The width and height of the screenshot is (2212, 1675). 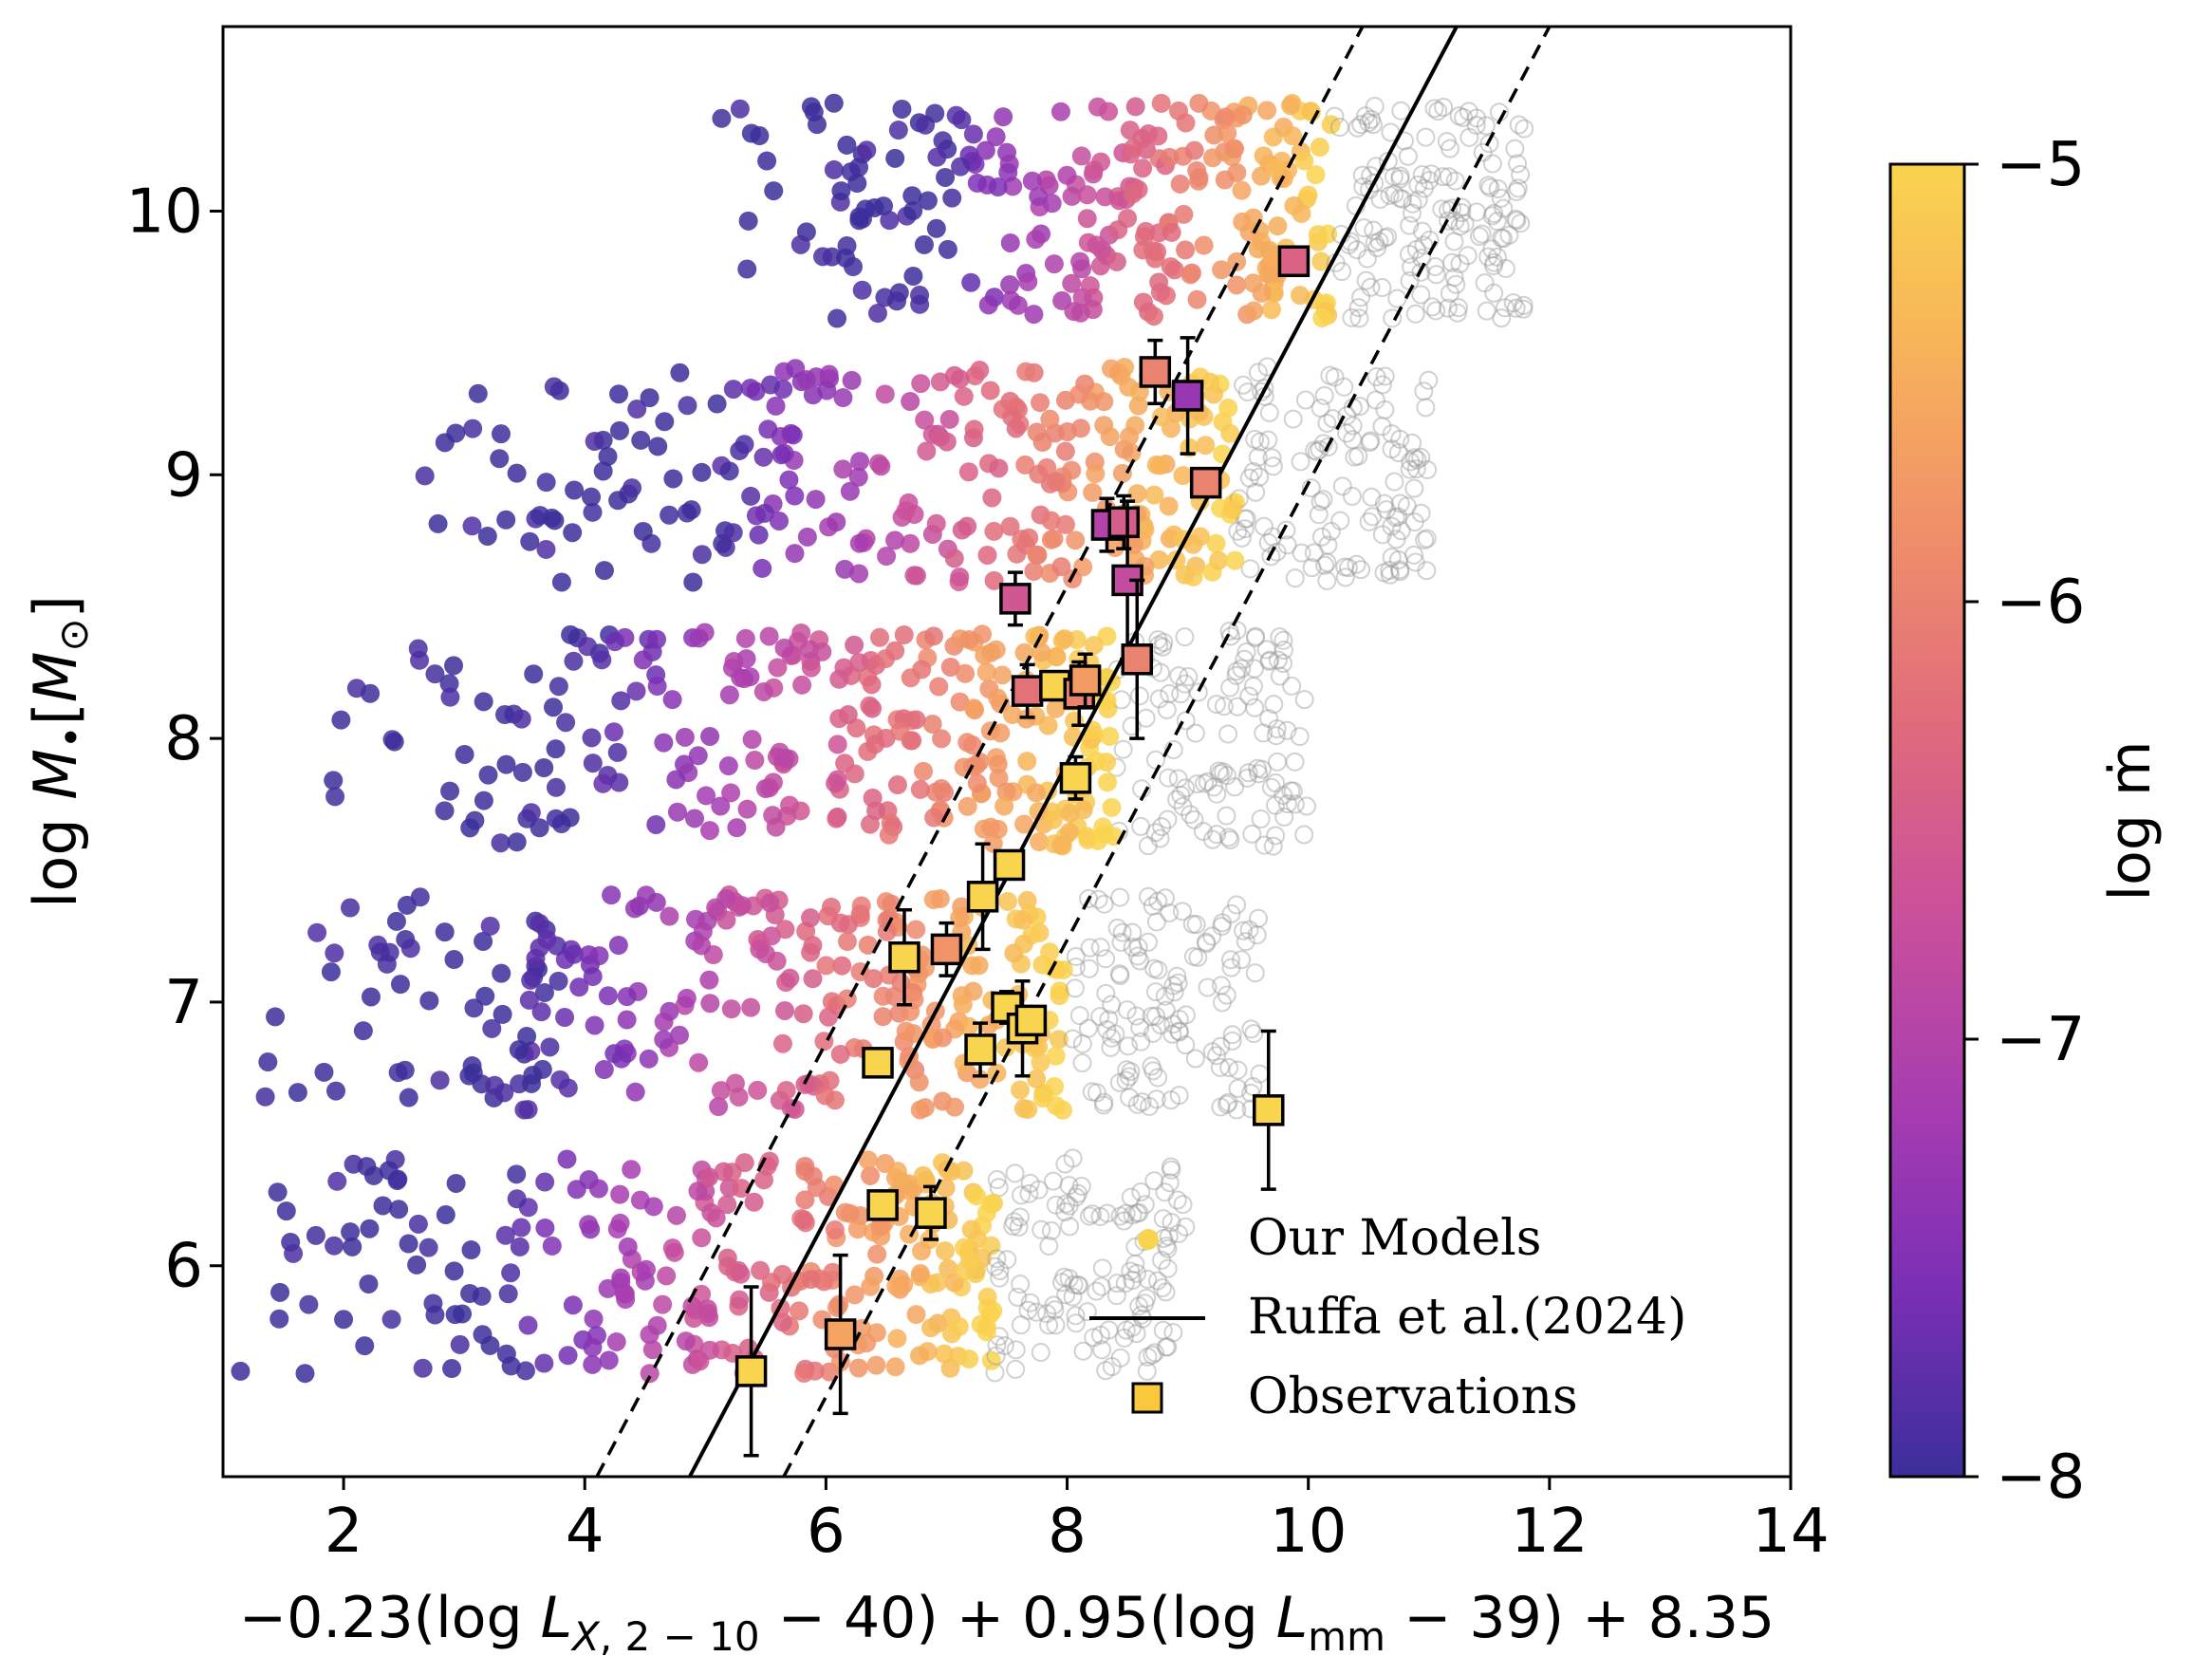 I want to click on y-axis-label: log M•[M⊙], so click(x=59, y=752).